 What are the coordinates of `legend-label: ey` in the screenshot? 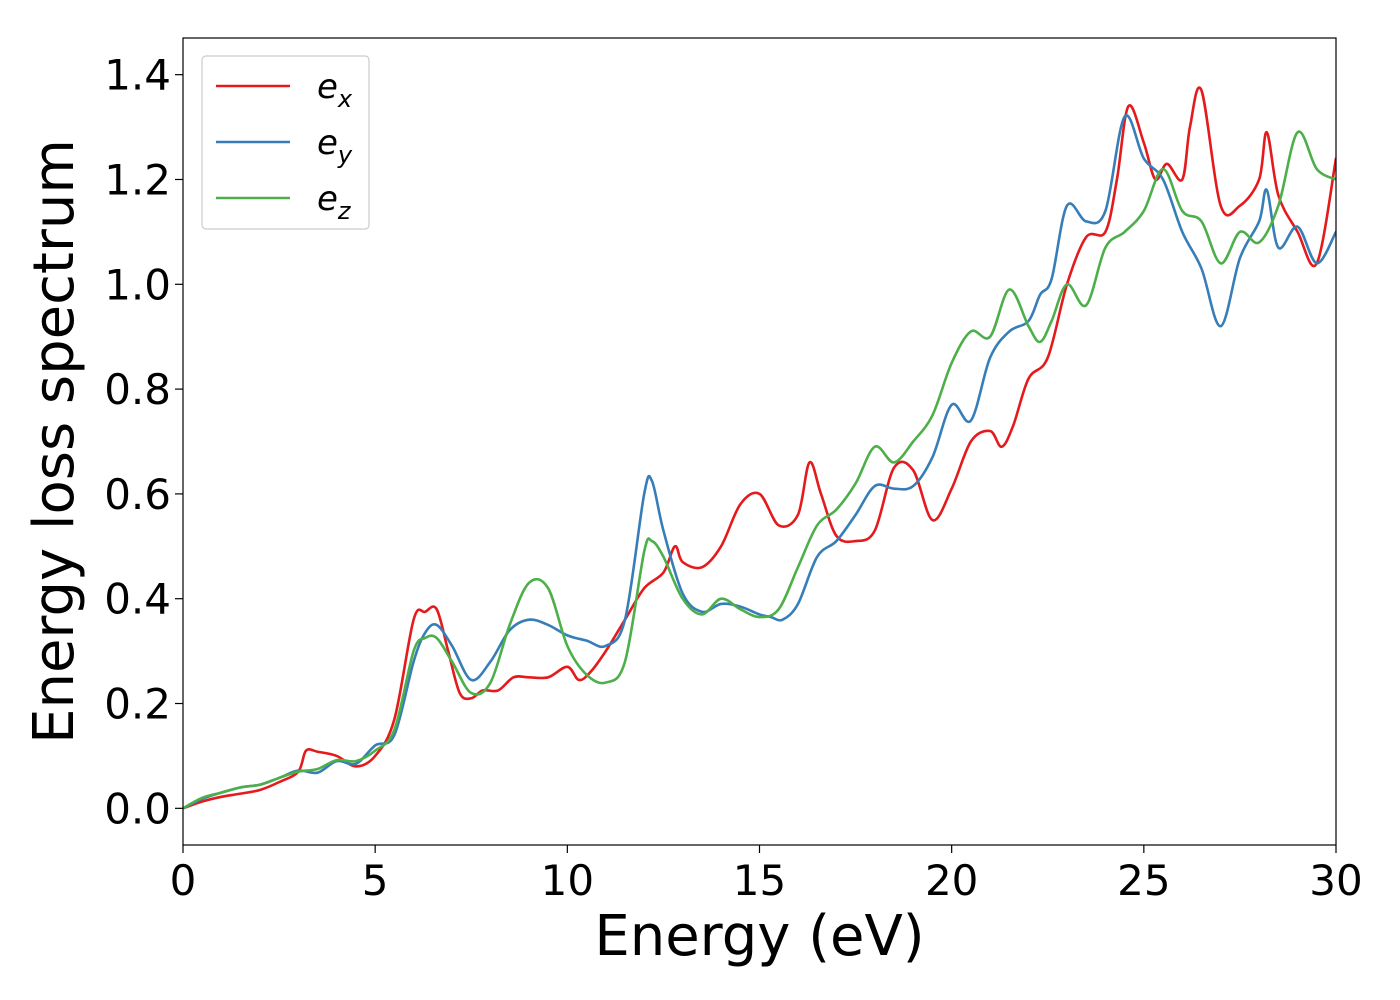 It's located at (335, 146).